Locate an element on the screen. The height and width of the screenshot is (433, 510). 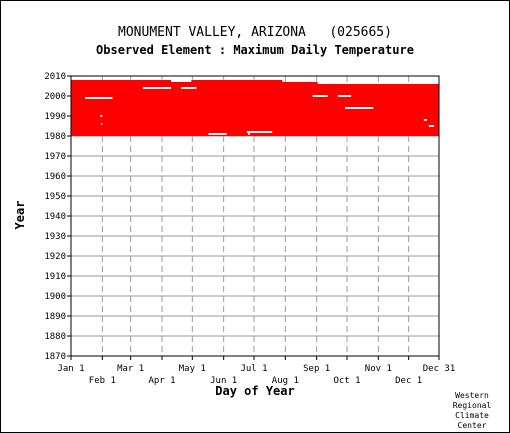
credit-block: Western Regional Climate Center is located at coordinates (472, 411).